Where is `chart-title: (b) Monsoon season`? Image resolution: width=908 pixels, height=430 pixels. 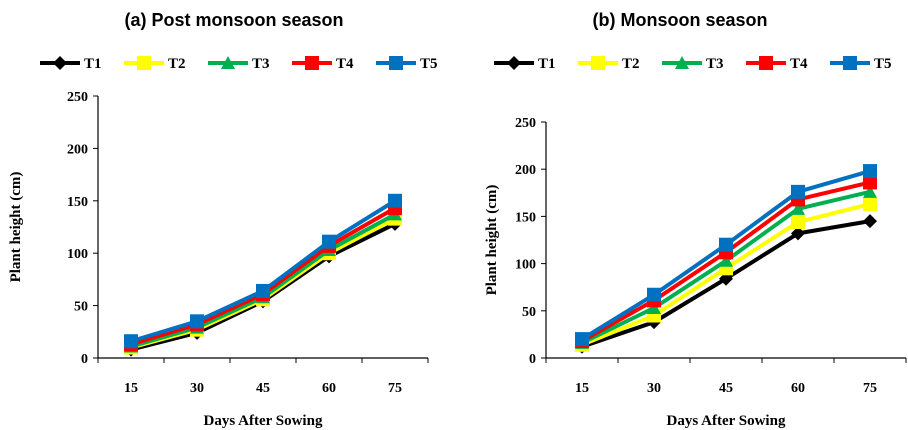
chart-title: (b) Monsoon season is located at coordinates (680, 20).